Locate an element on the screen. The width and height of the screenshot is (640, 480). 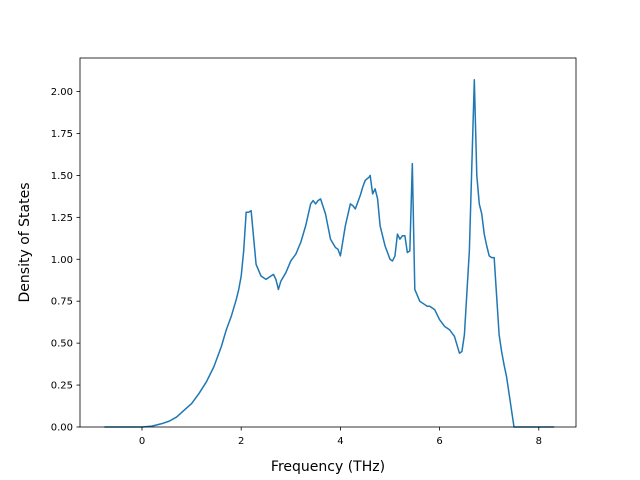
y-tick-label: 0.75 is located at coordinates (62, 302).